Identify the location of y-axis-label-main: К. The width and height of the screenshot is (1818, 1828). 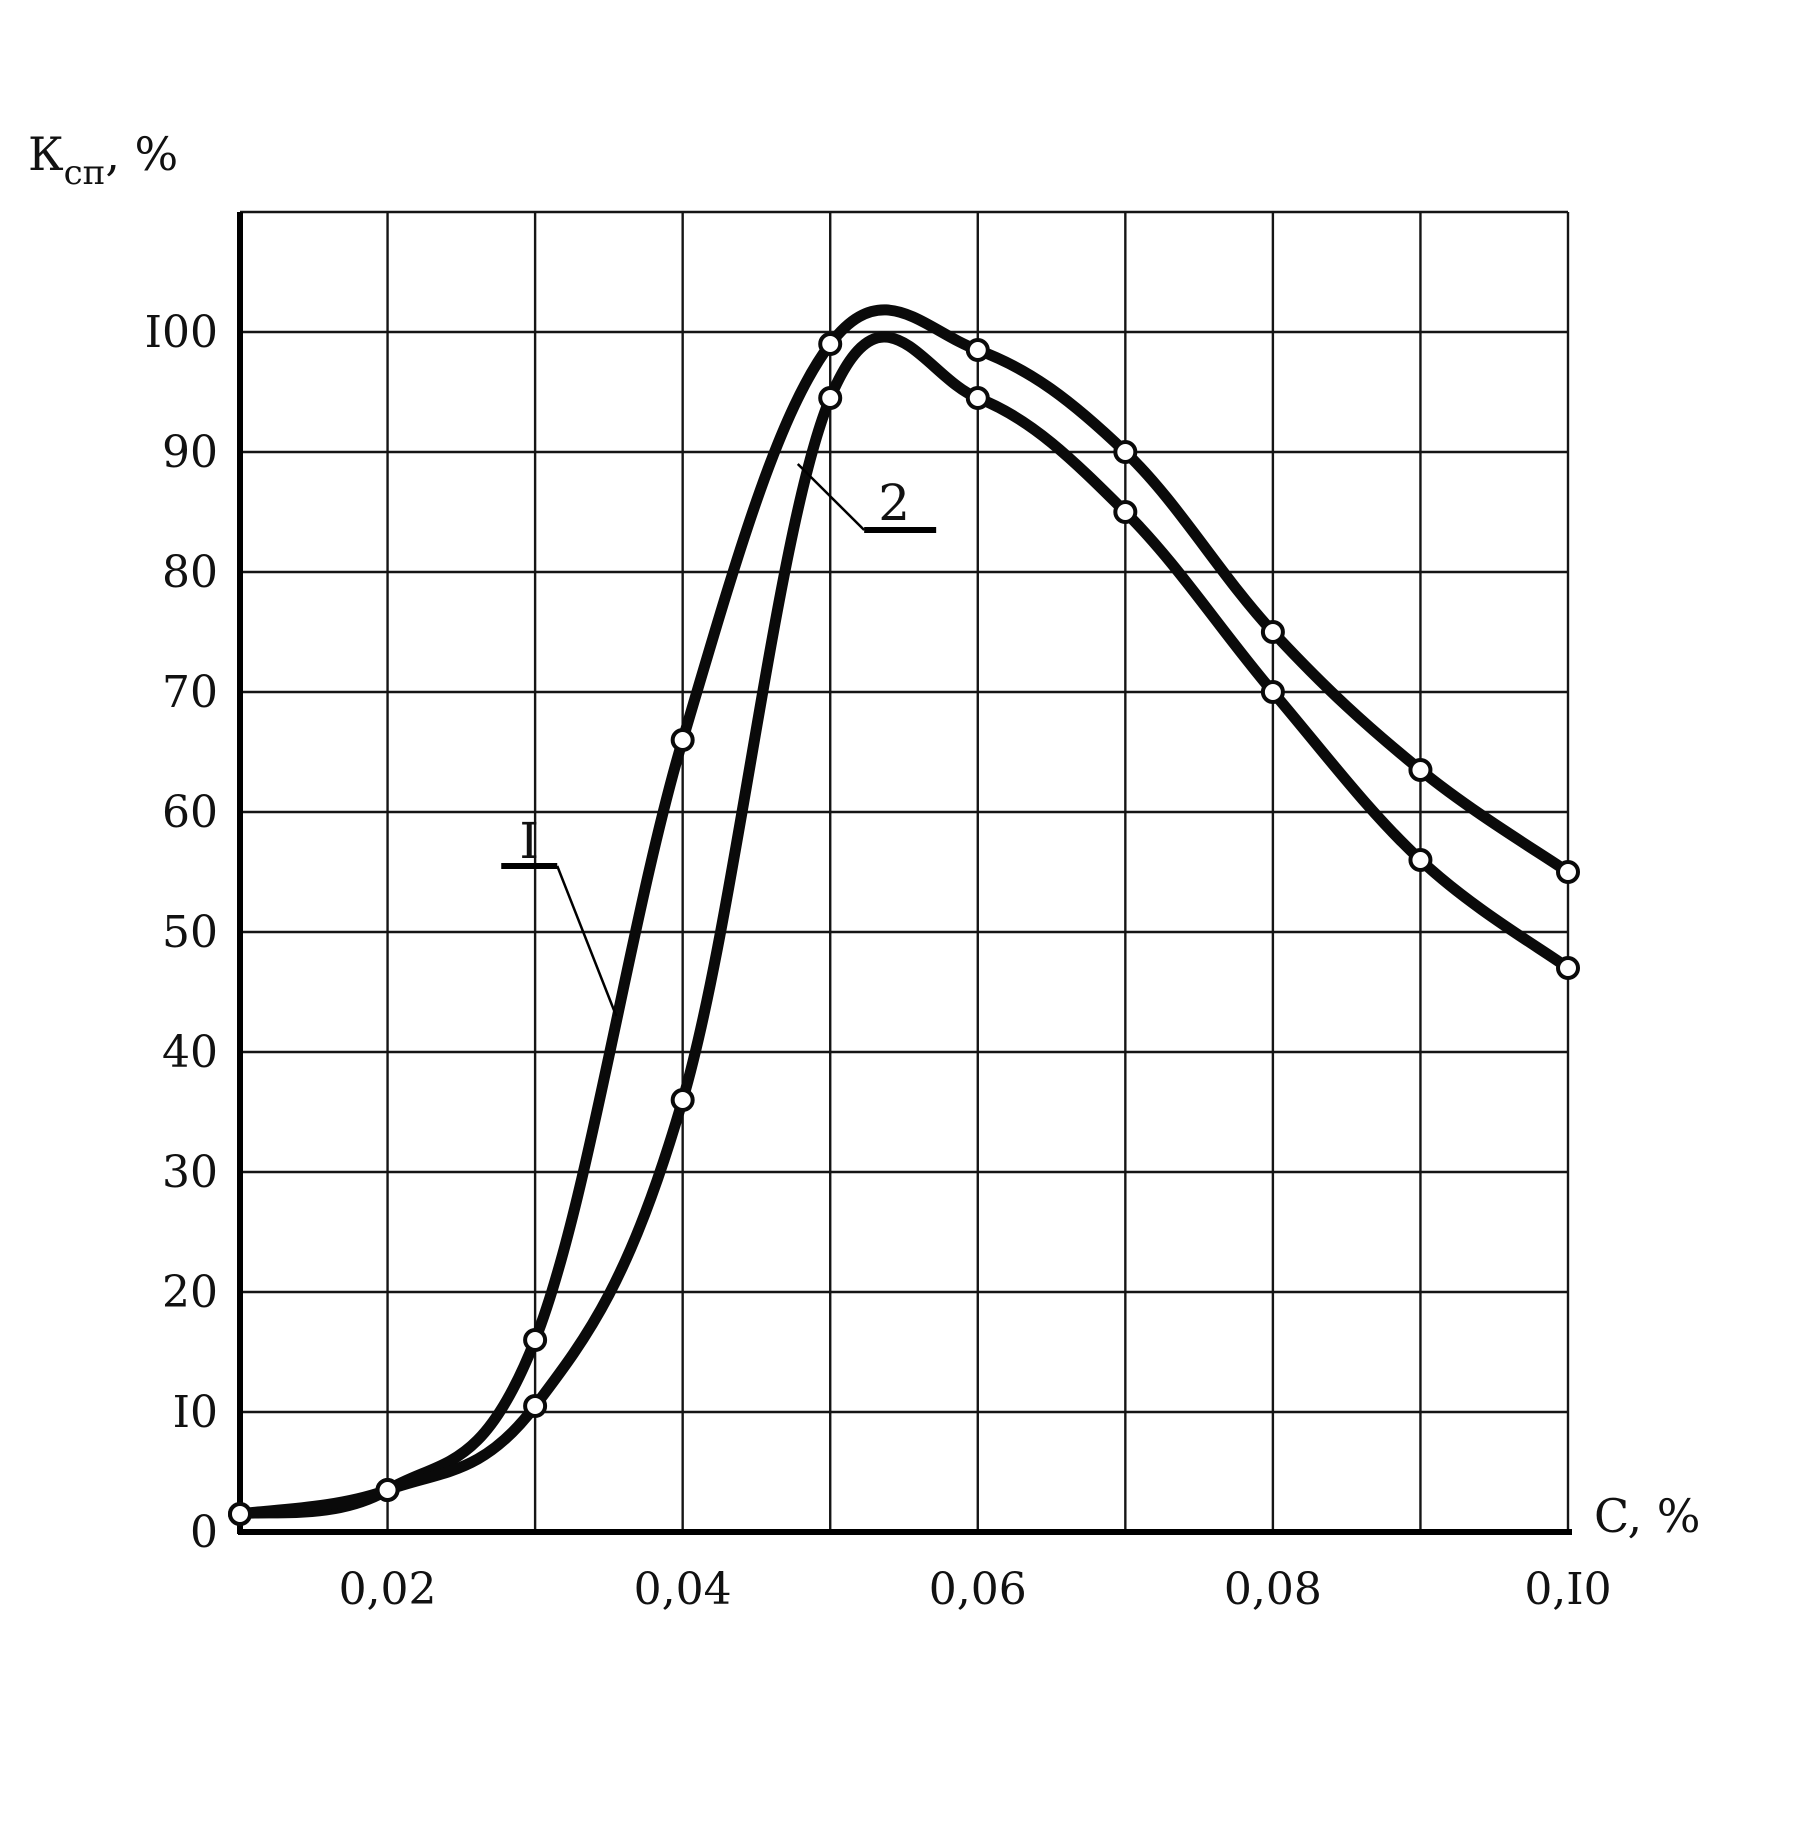
(46, 154).